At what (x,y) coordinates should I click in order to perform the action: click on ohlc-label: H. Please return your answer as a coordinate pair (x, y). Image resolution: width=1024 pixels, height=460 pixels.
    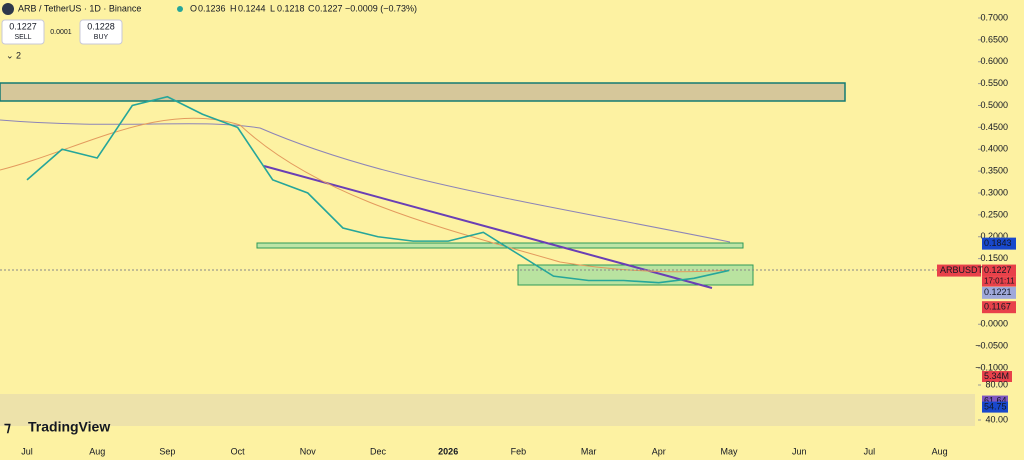
    Looking at the image, I should click on (233, 8).